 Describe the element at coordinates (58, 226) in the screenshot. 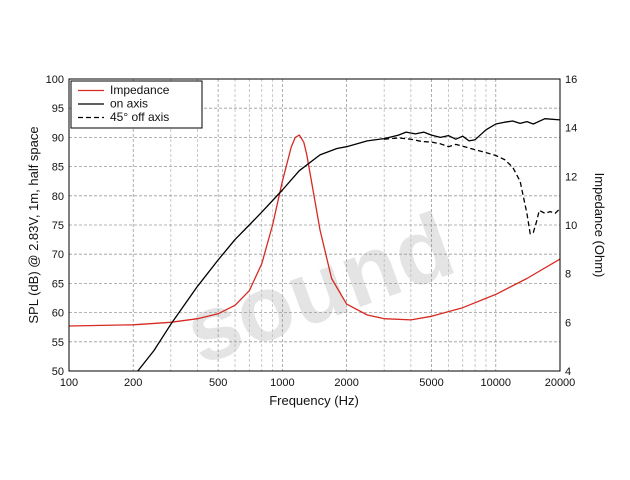

I see `y-tick-label: 75` at that location.